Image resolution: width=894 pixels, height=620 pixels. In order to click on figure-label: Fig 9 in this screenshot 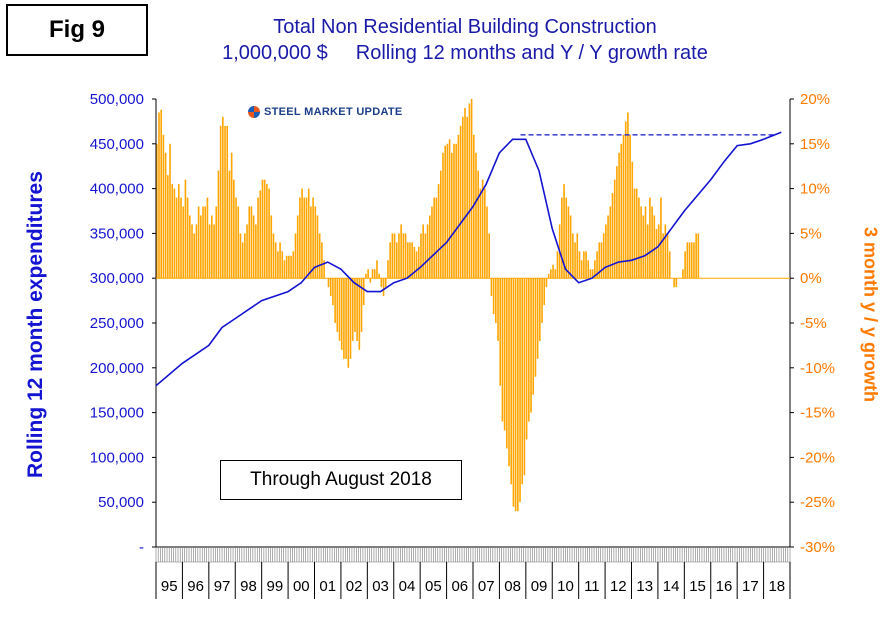, I will do `click(77, 30)`.